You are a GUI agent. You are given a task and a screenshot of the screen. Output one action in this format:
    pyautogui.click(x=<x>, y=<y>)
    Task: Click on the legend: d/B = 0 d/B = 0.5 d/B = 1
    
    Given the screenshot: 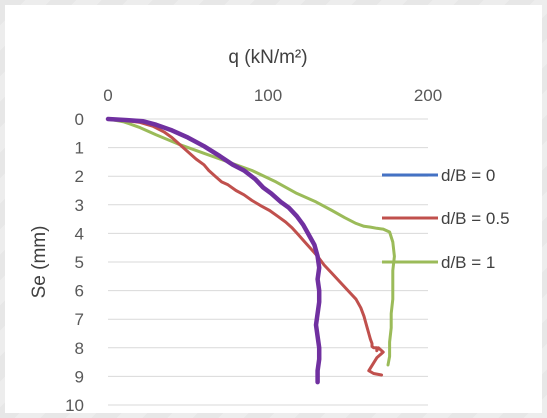 What is the action you would take?
    pyautogui.click(x=446, y=219)
    